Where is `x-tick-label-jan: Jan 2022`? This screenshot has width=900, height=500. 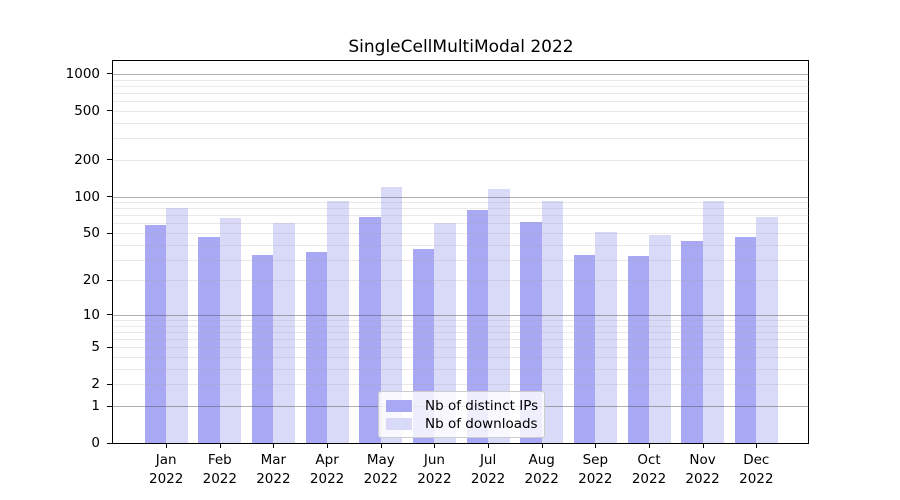
x-tick-label-jan: Jan 2022 is located at coordinates (166, 470).